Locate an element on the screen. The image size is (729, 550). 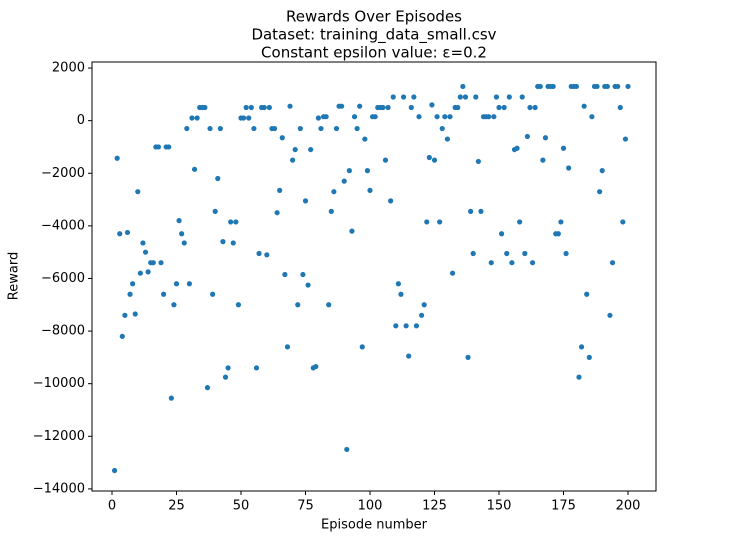
y-tick-label: −2000 is located at coordinates (63, 173).